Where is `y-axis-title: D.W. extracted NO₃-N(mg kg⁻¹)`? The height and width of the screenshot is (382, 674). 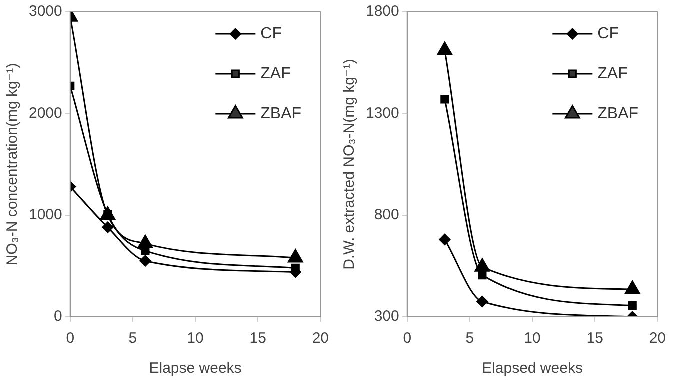
y-axis-title: D.W. extracted NO₃-N(mg kg⁻¹) is located at coordinates (349, 164).